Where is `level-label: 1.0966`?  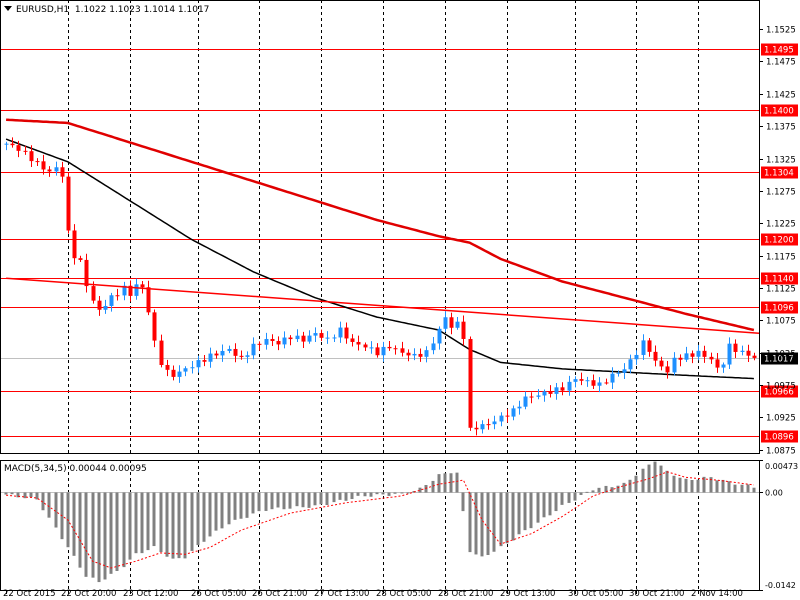 level-label: 1.0966 is located at coordinates (779, 393).